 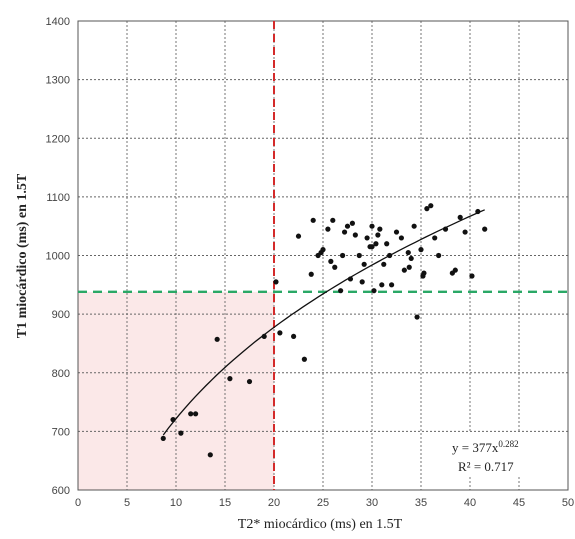 I want to click on y-tick-label: 800, so click(x=61, y=374).